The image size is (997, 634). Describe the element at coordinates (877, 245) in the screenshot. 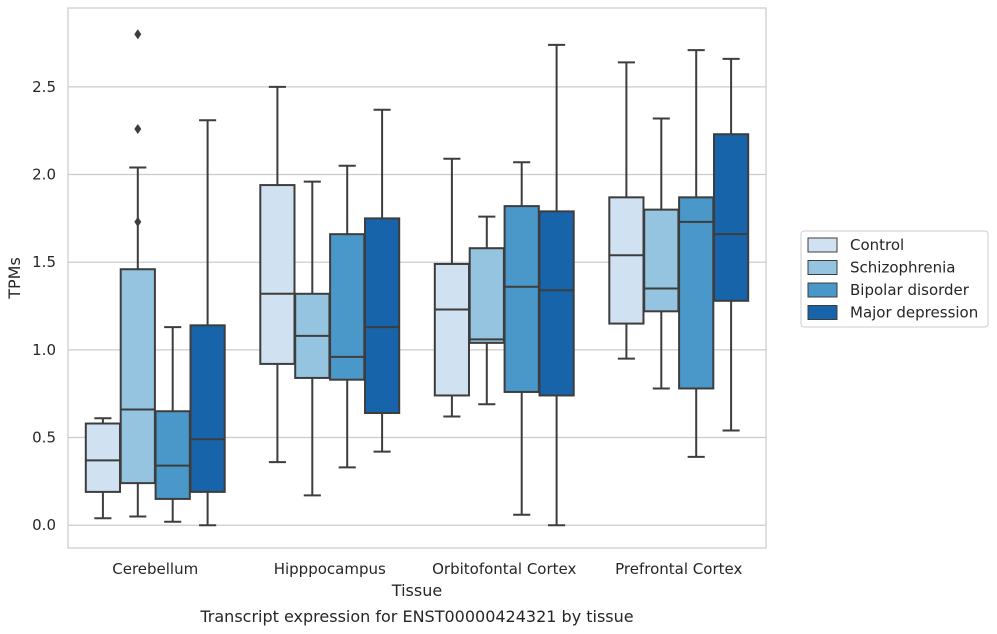

I see `legend-label: Control` at that location.